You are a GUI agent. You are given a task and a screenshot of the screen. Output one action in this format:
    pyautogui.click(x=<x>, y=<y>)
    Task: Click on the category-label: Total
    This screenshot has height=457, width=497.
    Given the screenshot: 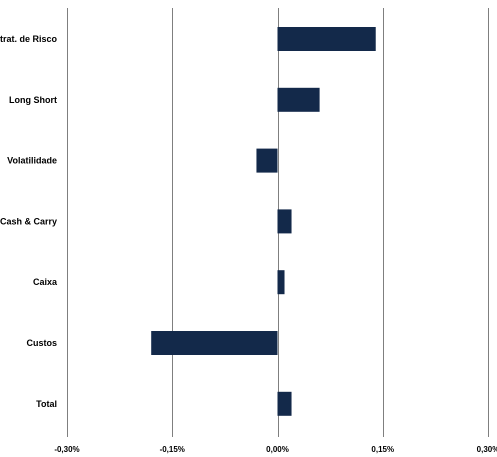 What is the action you would take?
    pyautogui.click(x=46, y=404)
    